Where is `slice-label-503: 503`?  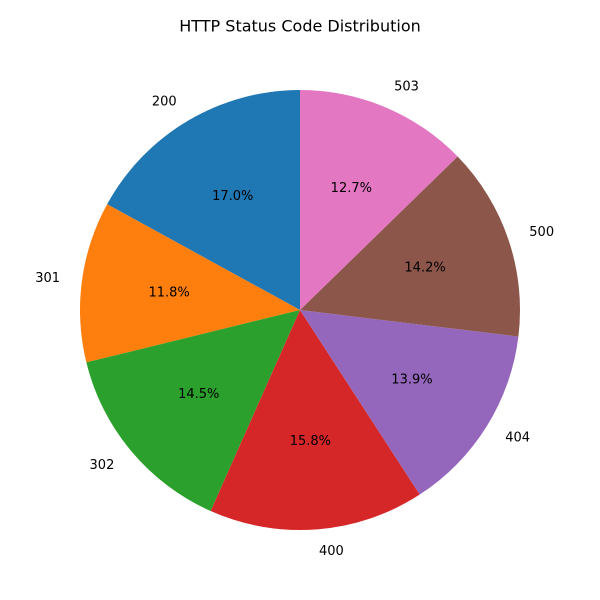
slice-label-503: 503 is located at coordinates (406, 87).